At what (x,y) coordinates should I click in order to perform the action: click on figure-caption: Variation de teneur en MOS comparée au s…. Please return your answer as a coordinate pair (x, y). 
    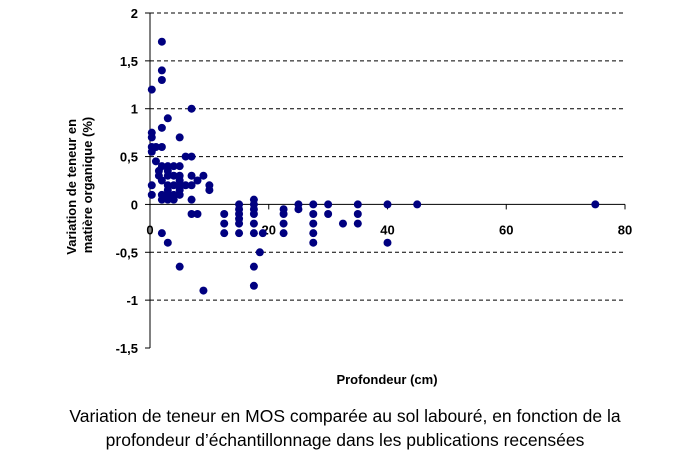
    Looking at the image, I should click on (345, 428).